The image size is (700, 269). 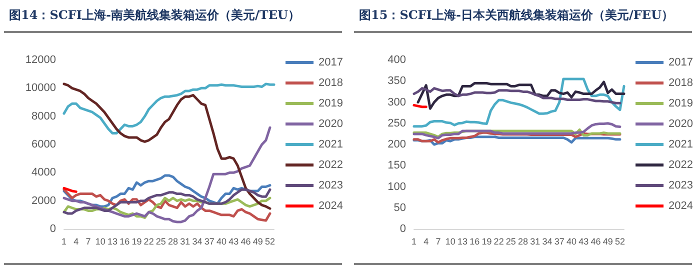 I want to click on y-tick-label: 300, so click(x=397, y=102).